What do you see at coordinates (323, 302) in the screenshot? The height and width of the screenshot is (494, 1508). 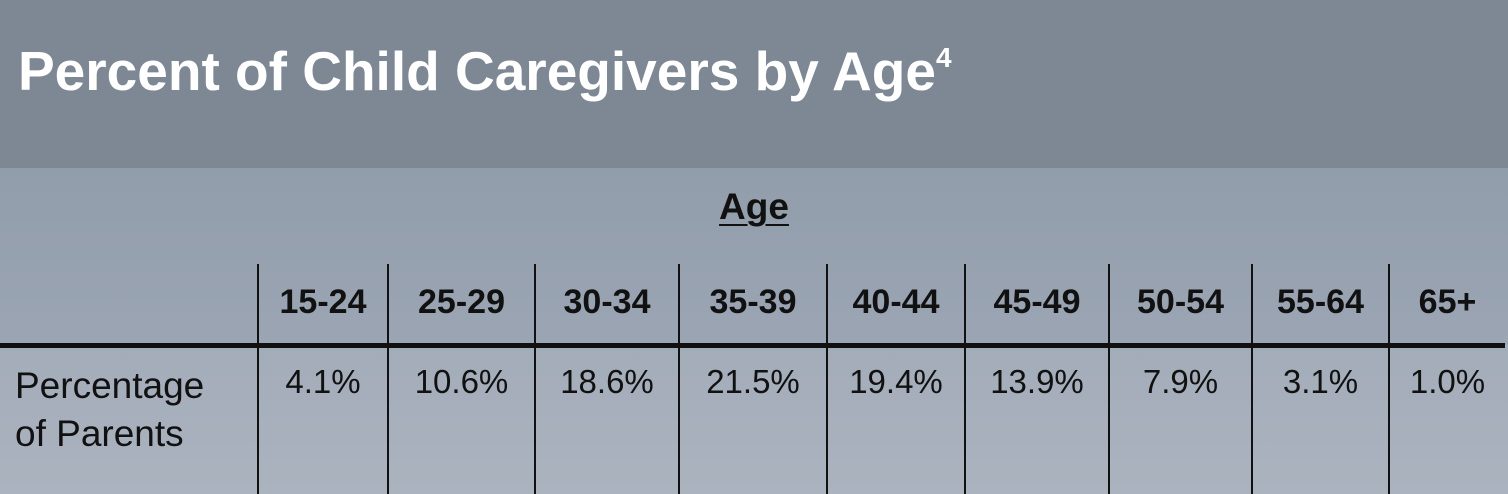 I see `column-header: 15-24` at bounding box center [323, 302].